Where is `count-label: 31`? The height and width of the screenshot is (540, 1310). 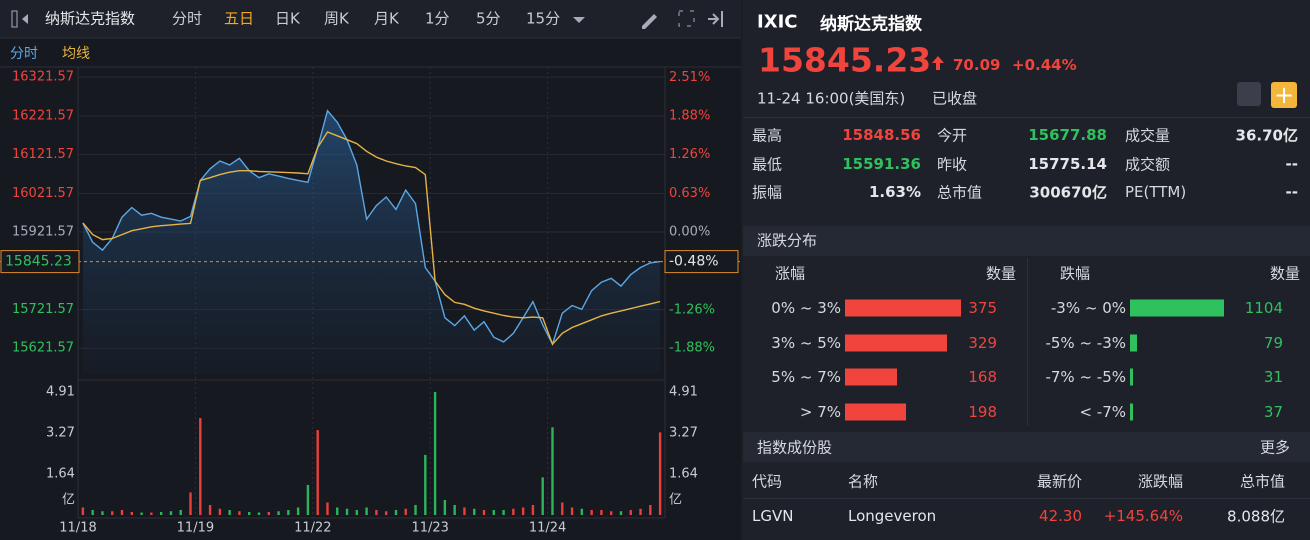 count-label: 31 is located at coordinates (1273, 377).